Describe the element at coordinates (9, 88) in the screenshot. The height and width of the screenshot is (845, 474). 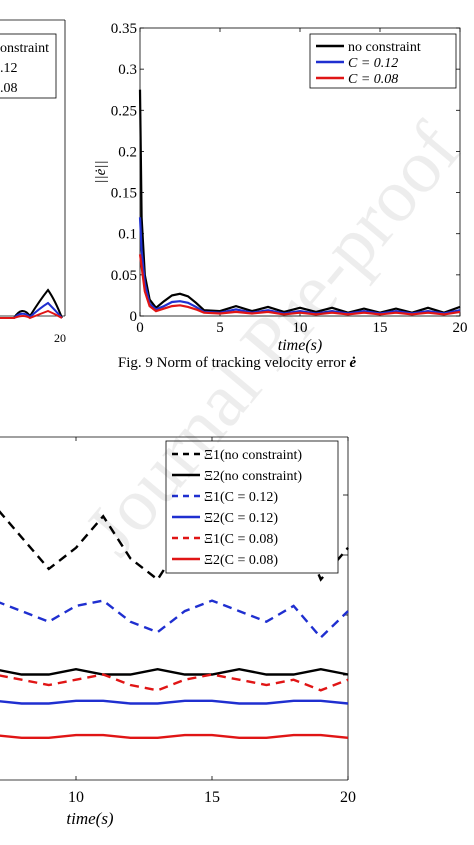
I see `left-fragment-legend-text: .08` at that location.